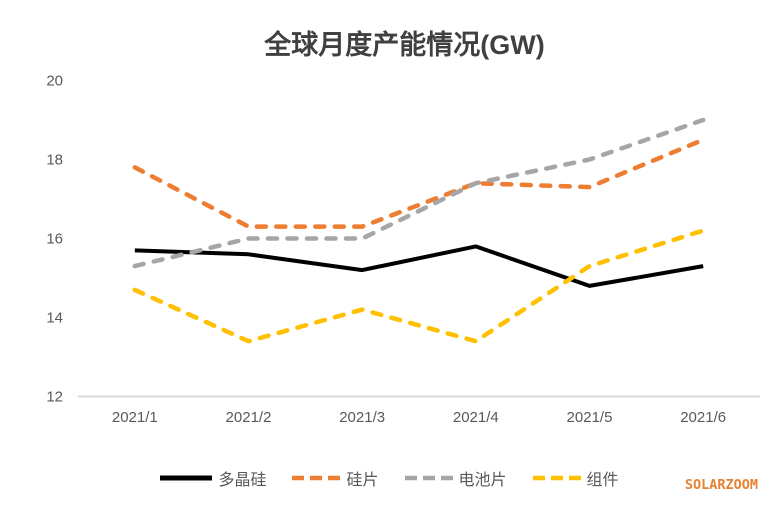 Image resolution: width=779 pixels, height=519 pixels. What do you see at coordinates (482, 480) in the screenshot?
I see `legend-label-电池片: 电池片` at bounding box center [482, 480].